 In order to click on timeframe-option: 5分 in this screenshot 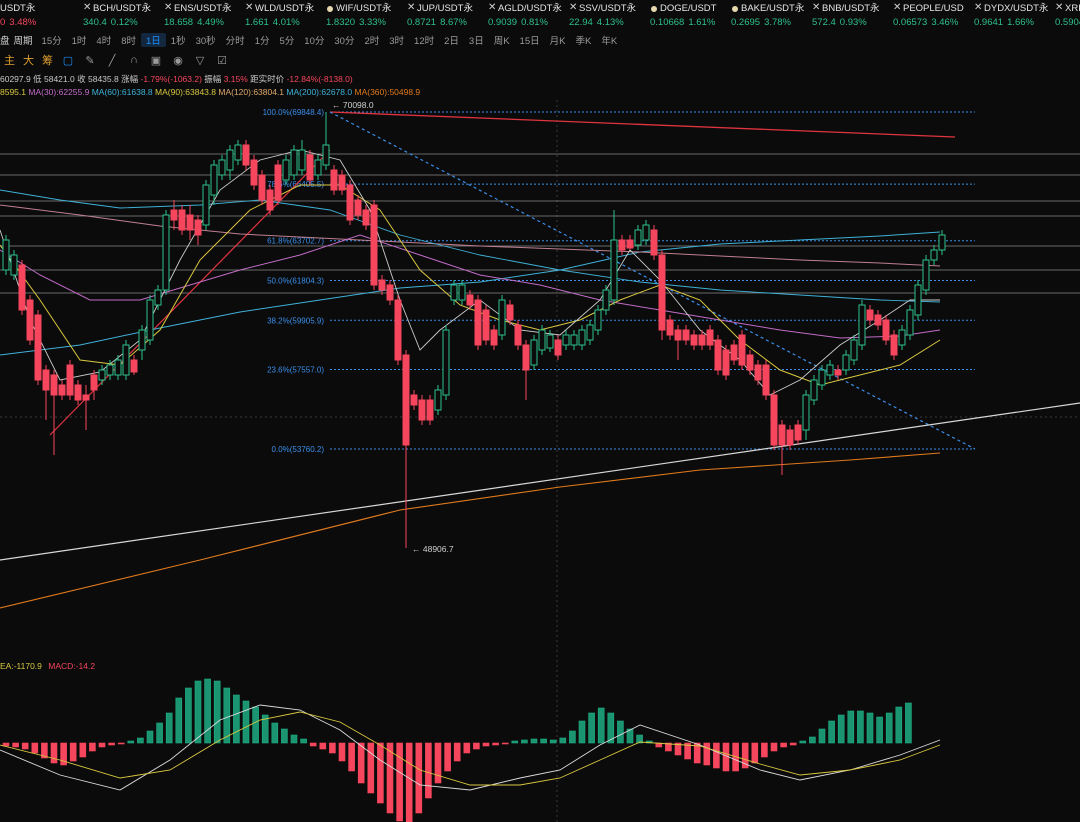, I will do `click(287, 41)`.